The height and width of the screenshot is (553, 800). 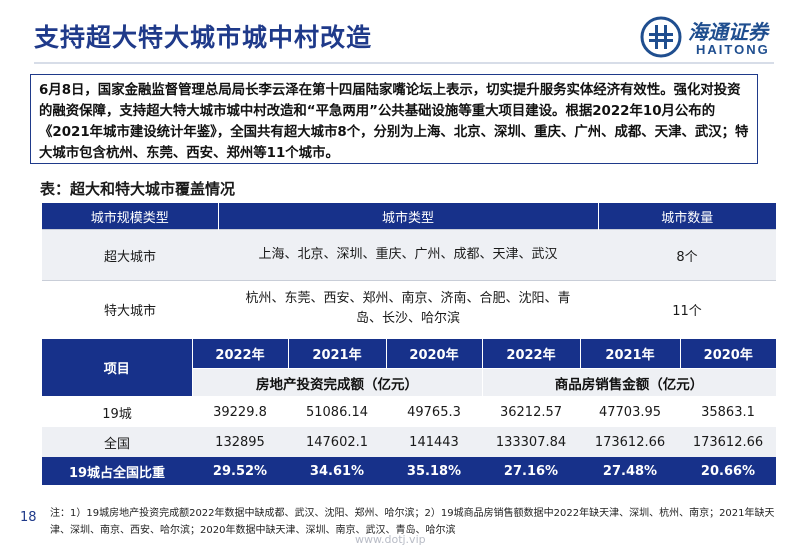 What do you see at coordinates (117, 368) in the screenshot?
I see `header-item: 项目` at bounding box center [117, 368].